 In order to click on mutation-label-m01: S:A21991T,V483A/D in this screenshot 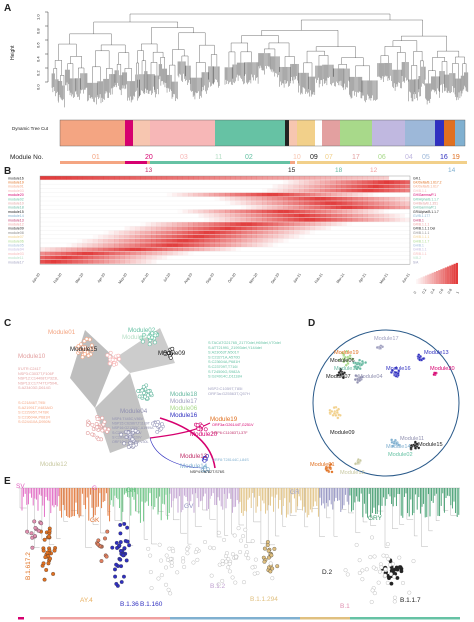, I will do `click(35, 408)`.